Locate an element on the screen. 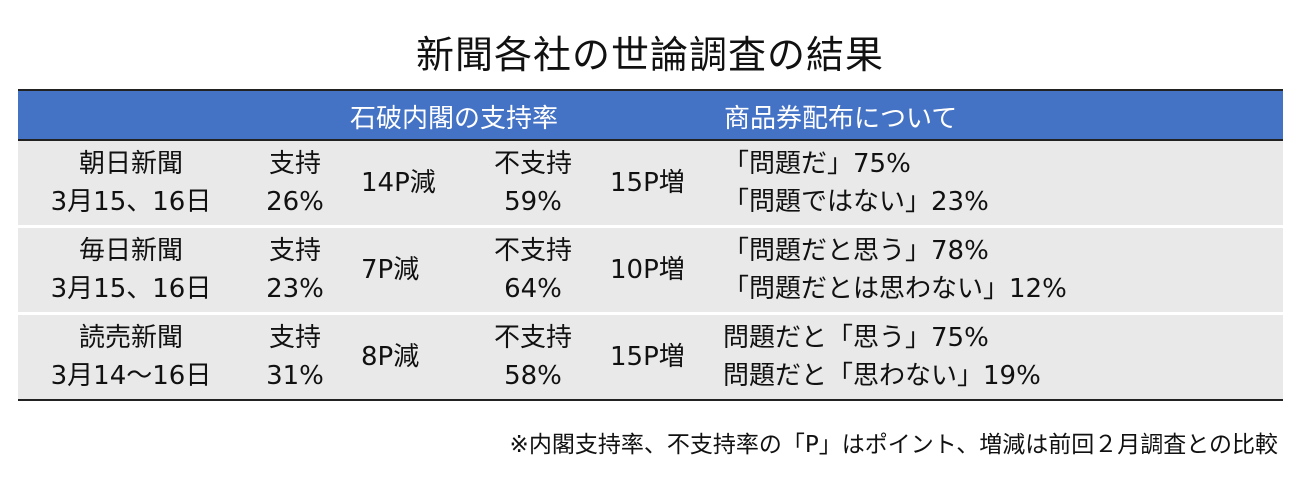 The height and width of the screenshot is (495, 1300). paper-name: 毎日新聞 is located at coordinates (130, 251).